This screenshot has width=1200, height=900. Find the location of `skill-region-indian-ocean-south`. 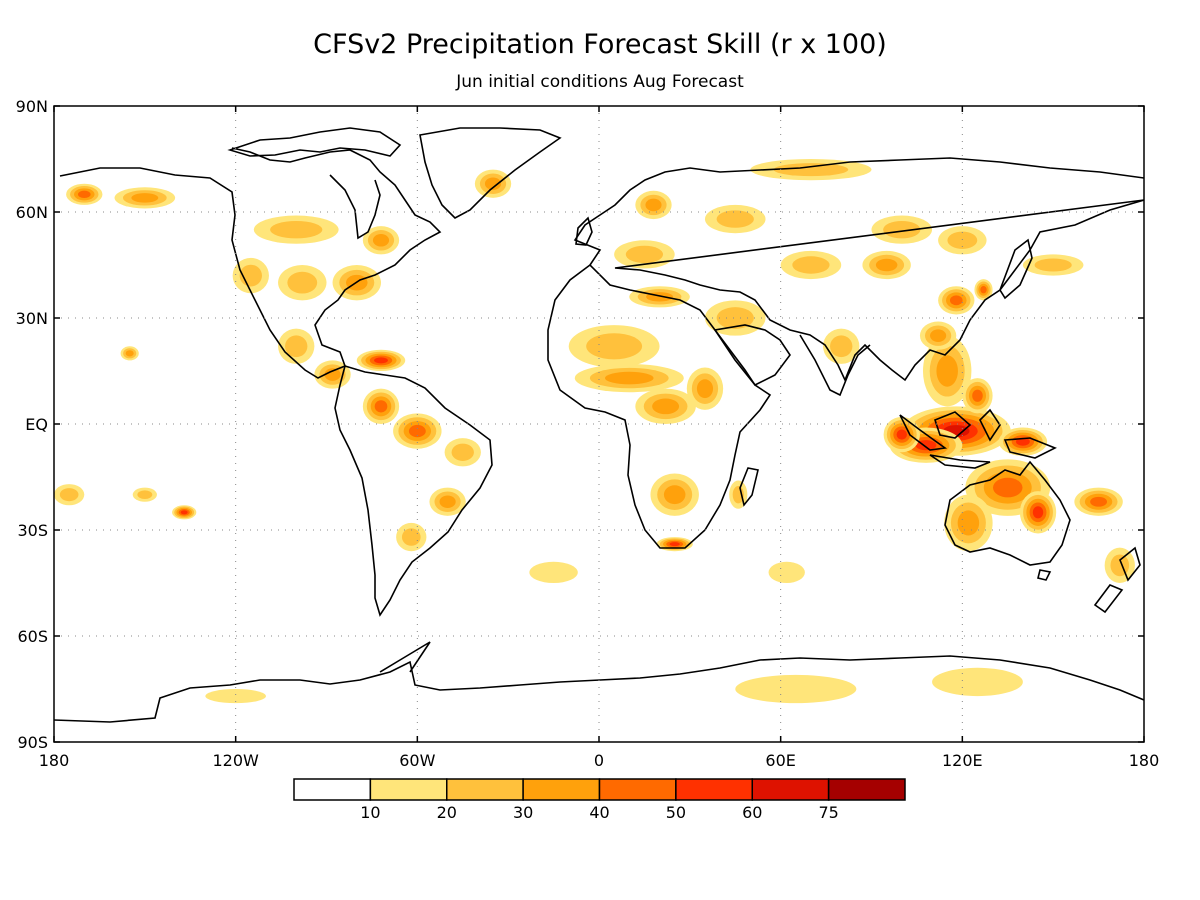

skill-region-indian-ocean-south is located at coordinates (786, 572).